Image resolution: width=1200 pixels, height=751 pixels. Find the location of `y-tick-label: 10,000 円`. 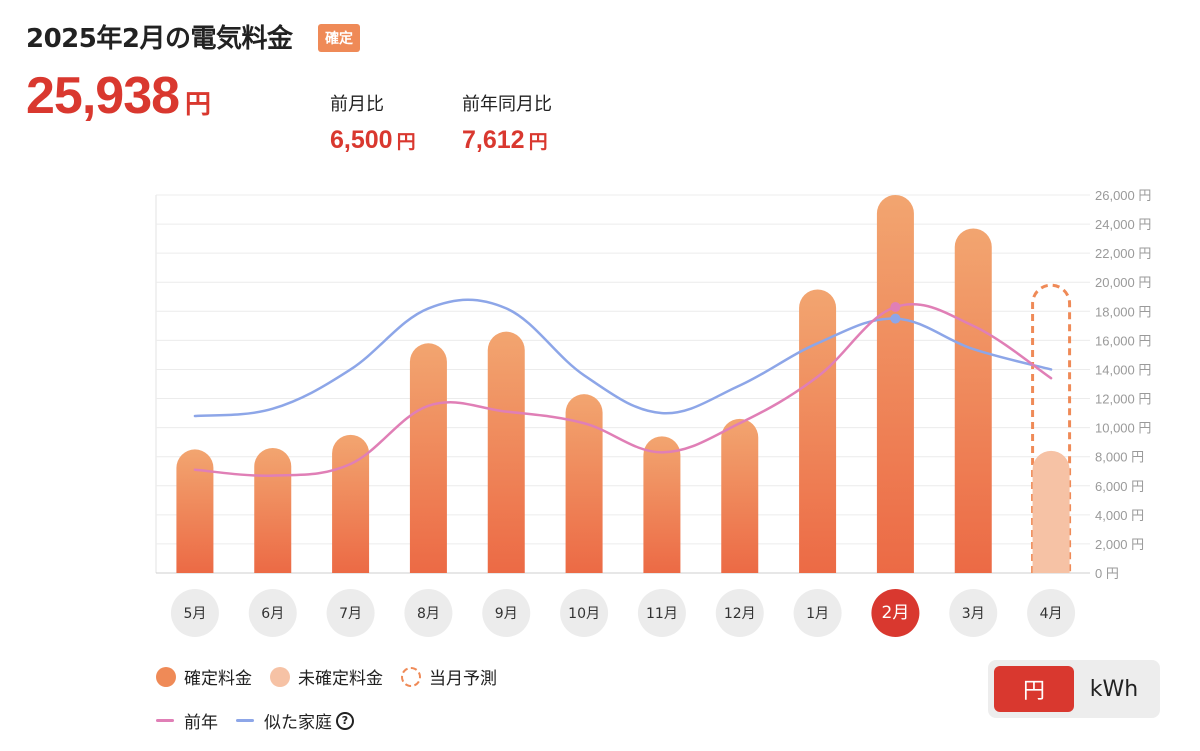

y-tick-label: 10,000 円 is located at coordinates (1123, 428).